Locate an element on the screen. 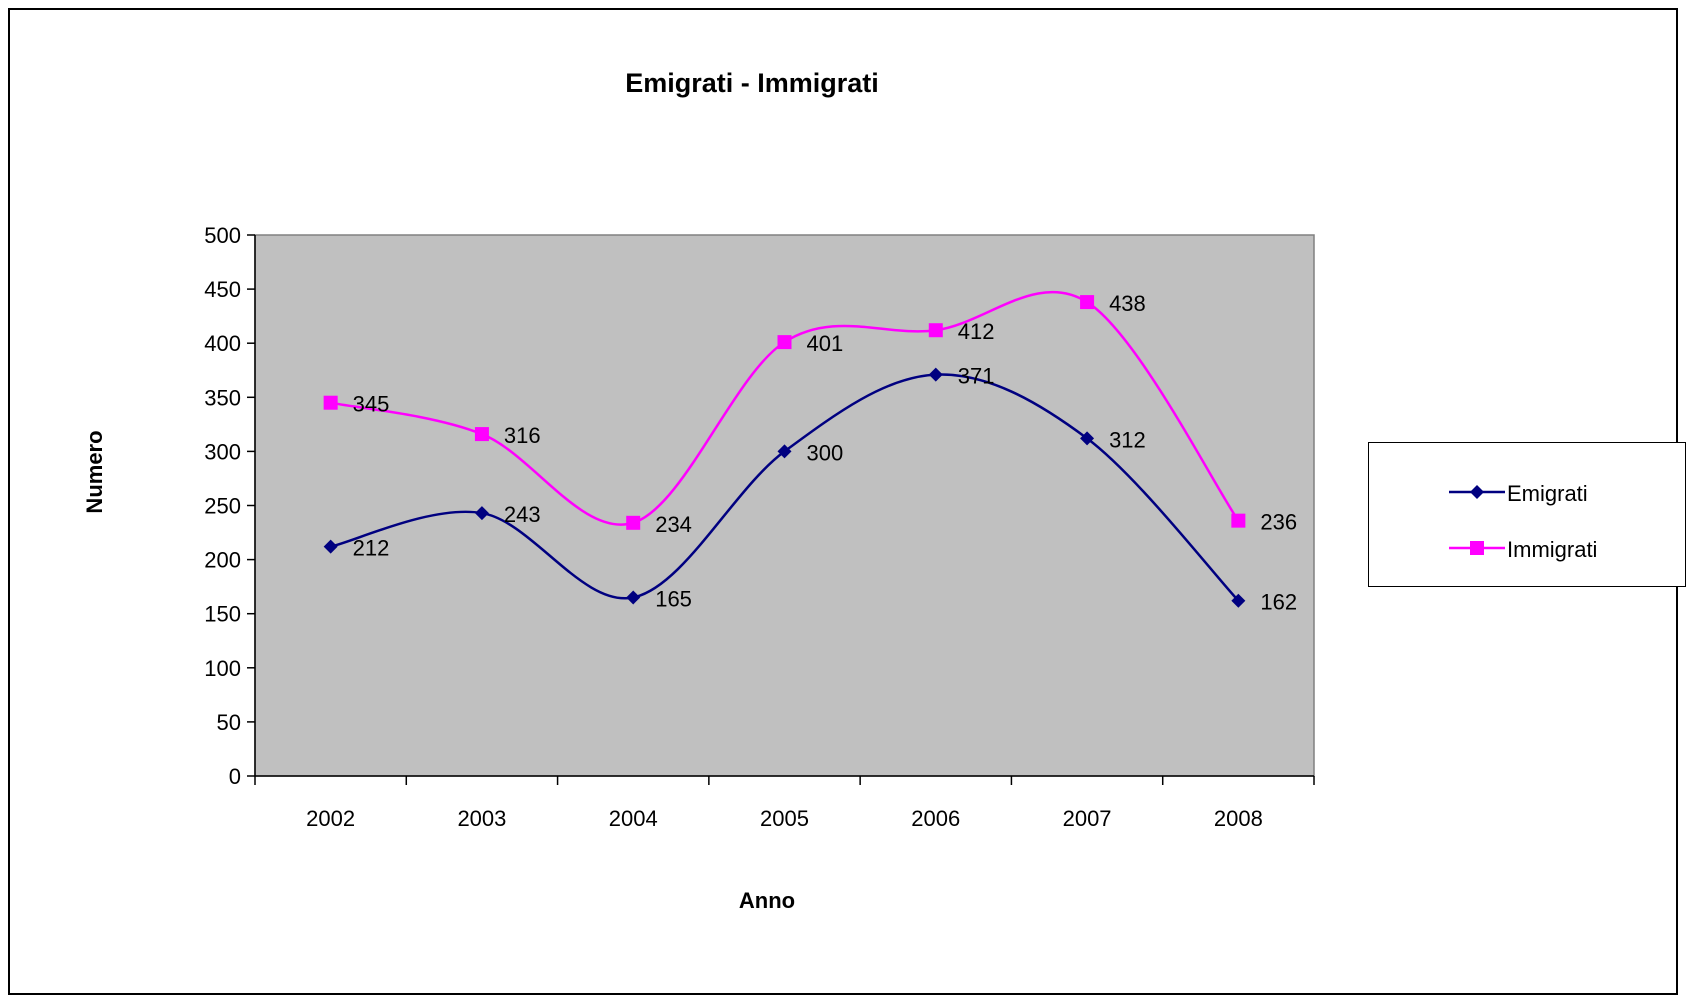 Image resolution: width=1686 pixels, height=1003 pixels. data-label-emigrati: 371 is located at coordinates (976, 376).